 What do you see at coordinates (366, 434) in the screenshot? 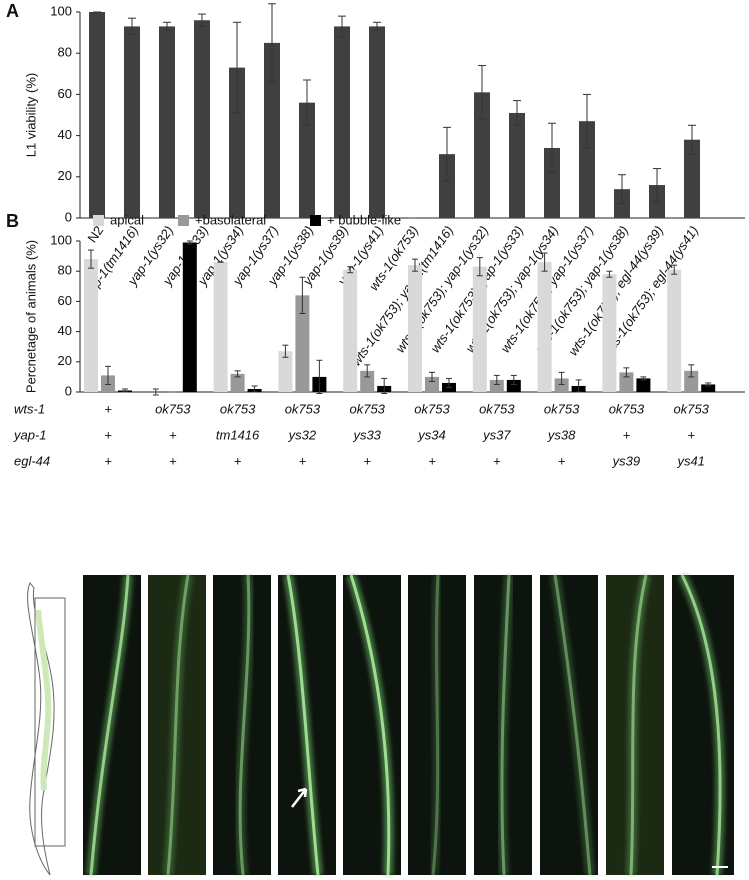
I see `genotype-allele: ys33` at bounding box center [366, 434].